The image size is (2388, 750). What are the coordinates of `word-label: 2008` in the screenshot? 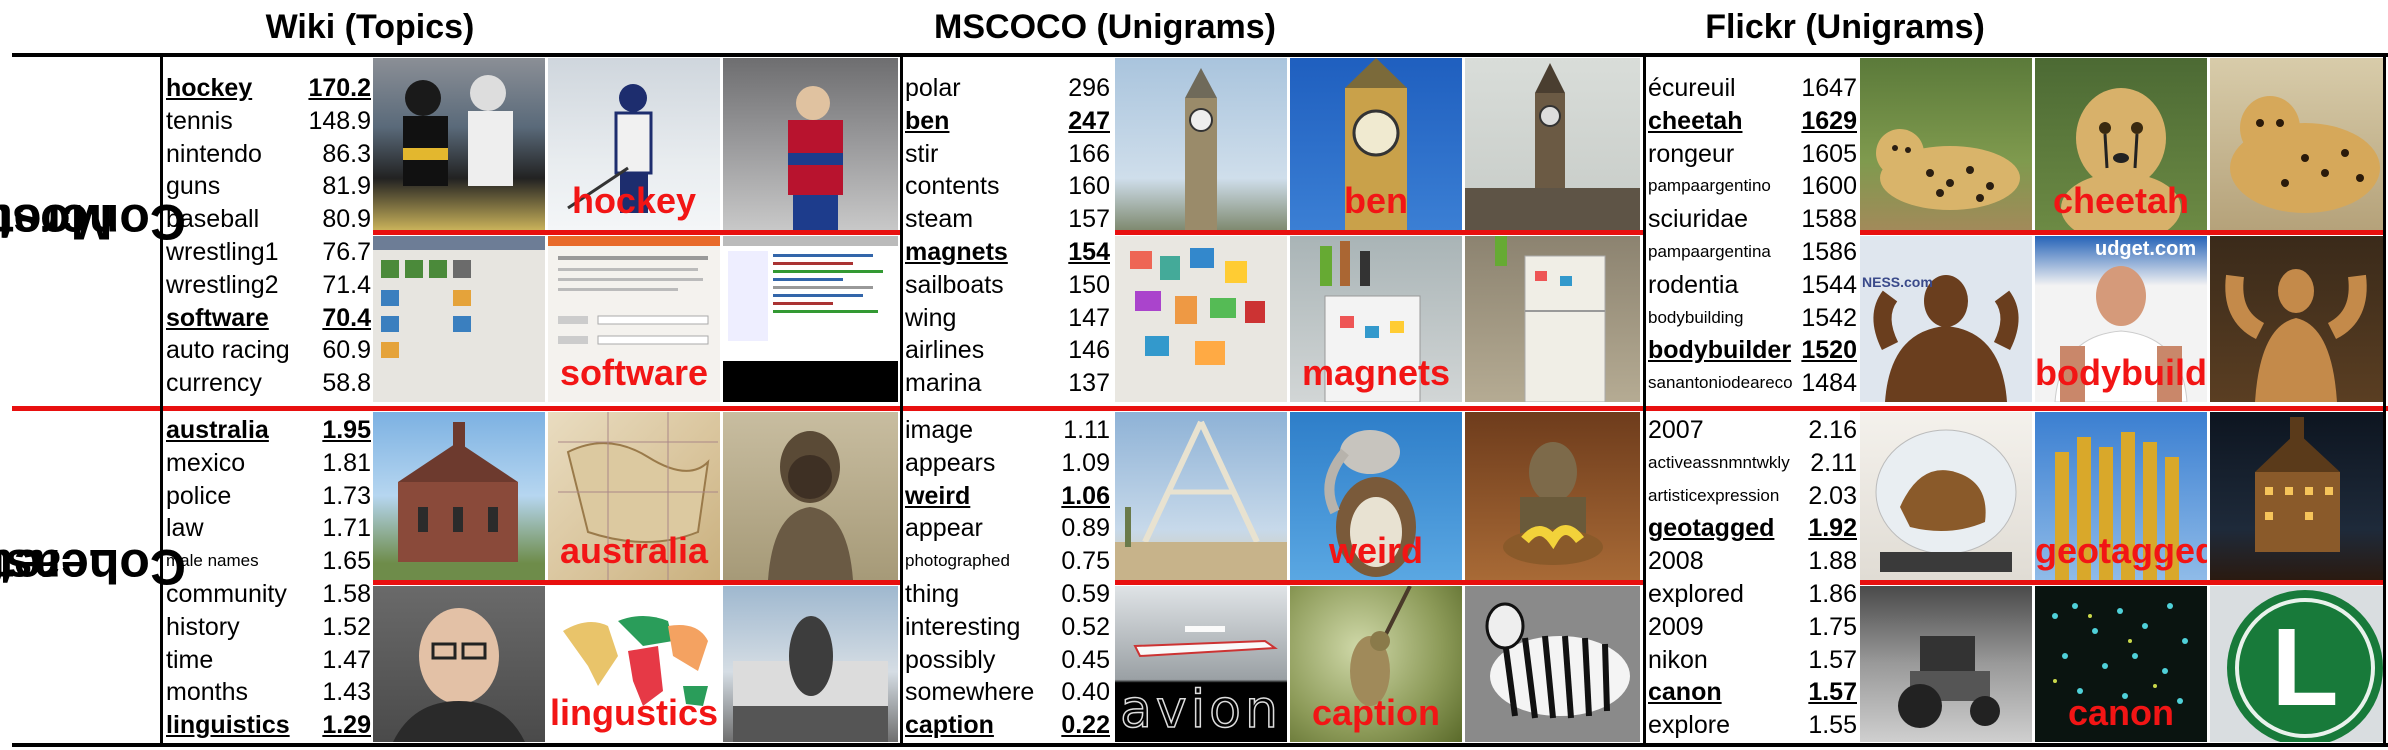 It's located at (1676, 561).